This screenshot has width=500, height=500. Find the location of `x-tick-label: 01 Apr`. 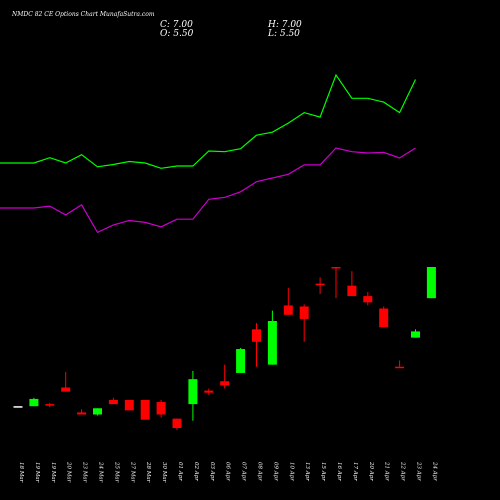

x-tick-label: 01 Apr is located at coordinates (180, 471).